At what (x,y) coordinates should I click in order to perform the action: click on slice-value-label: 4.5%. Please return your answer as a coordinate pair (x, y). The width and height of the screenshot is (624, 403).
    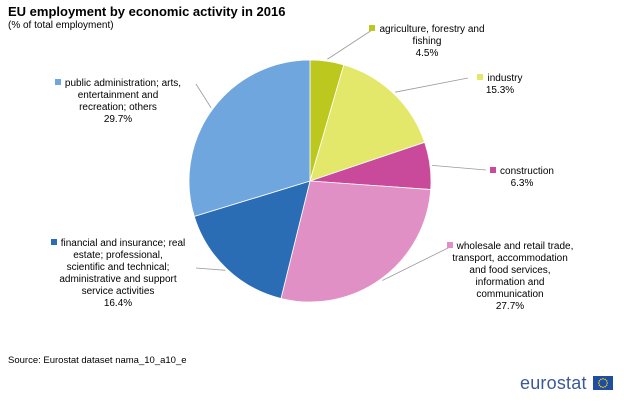
    Looking at the image, I should click on (427, 53).